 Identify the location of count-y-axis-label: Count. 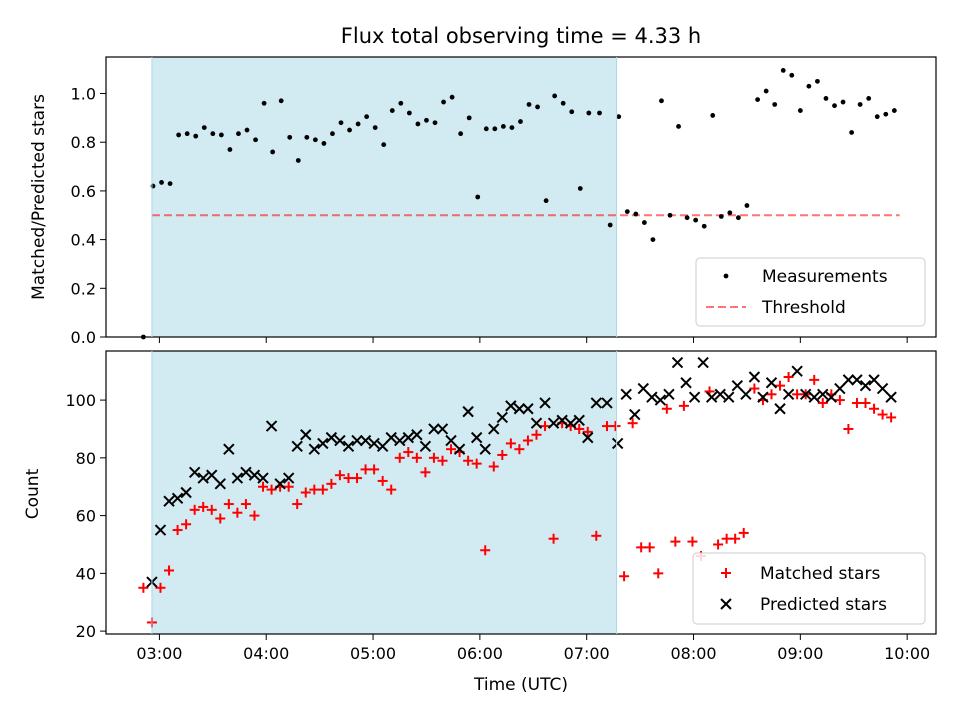
(33, 493).